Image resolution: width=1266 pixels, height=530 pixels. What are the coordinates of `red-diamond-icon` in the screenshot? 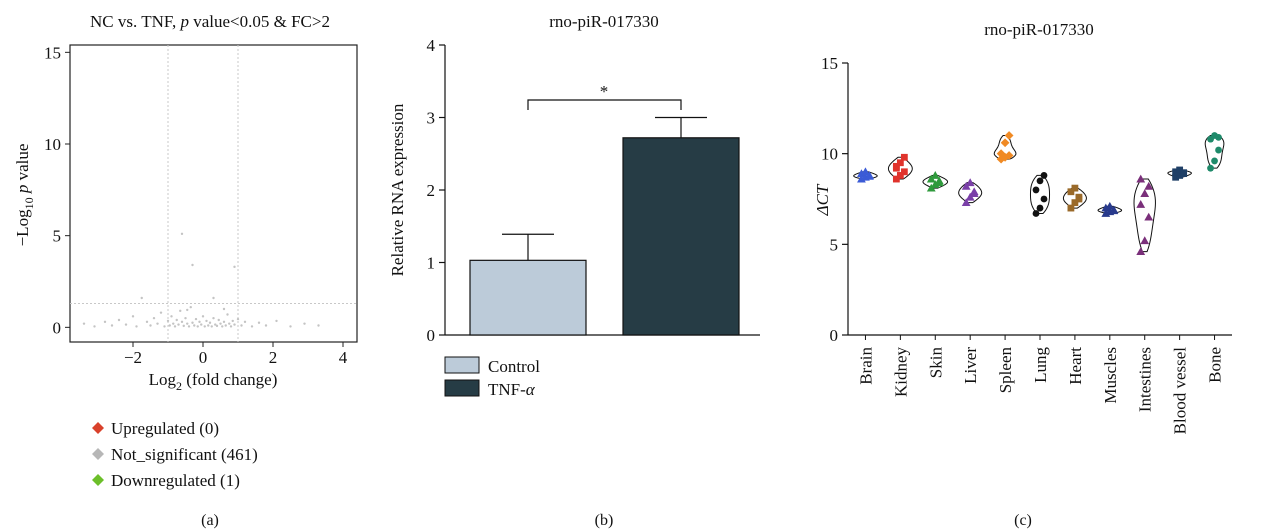 It's located at (98, 428).